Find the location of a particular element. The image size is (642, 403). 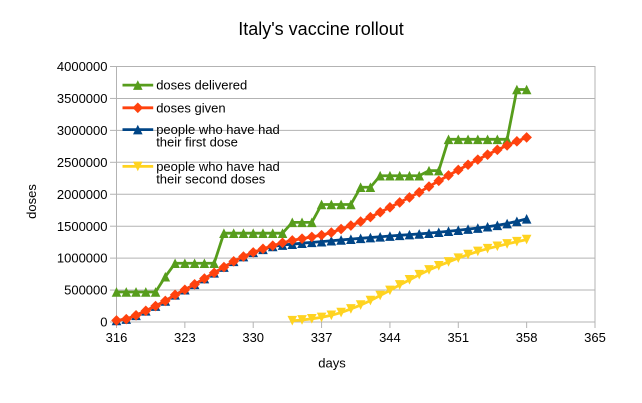

svg-text: 351 is located at coordinates (458, 337).